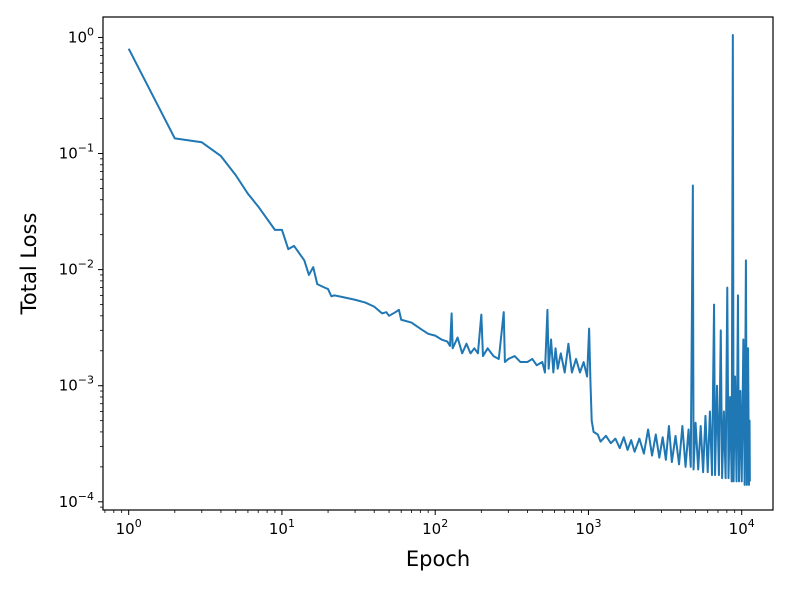  I want to click on x-tick-label: 10¹, so click(282, 527).